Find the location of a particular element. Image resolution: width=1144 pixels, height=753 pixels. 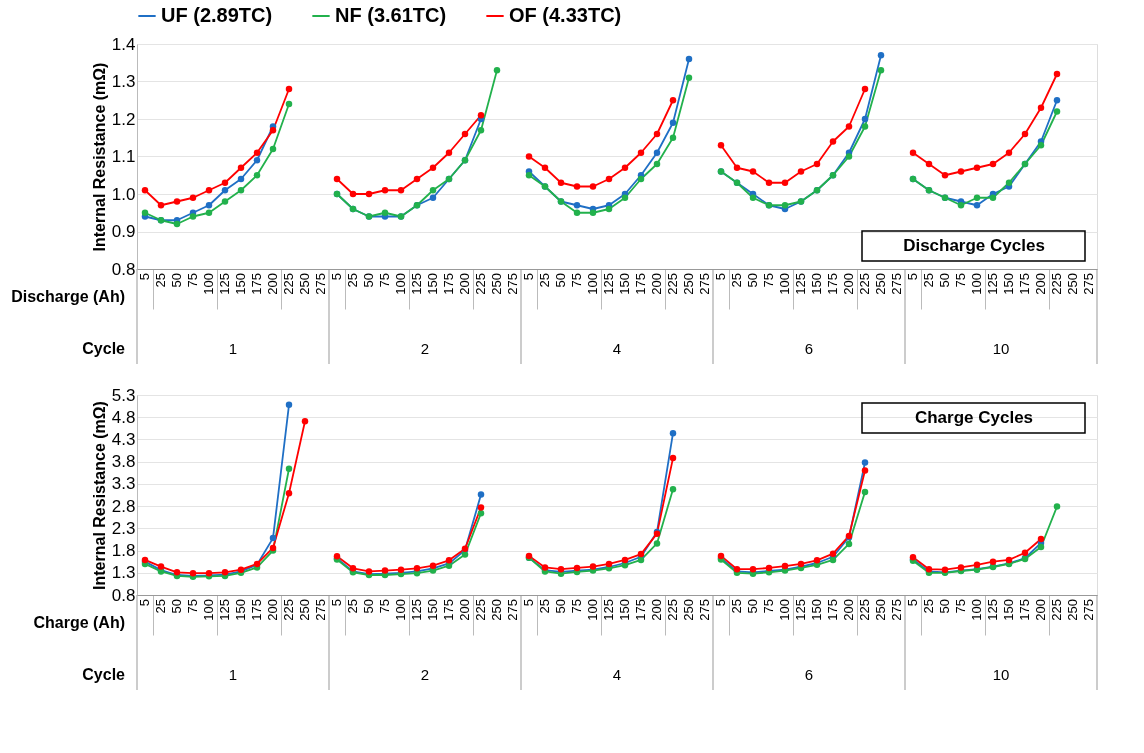

text: Cycle is located at coordinates (104, 348).